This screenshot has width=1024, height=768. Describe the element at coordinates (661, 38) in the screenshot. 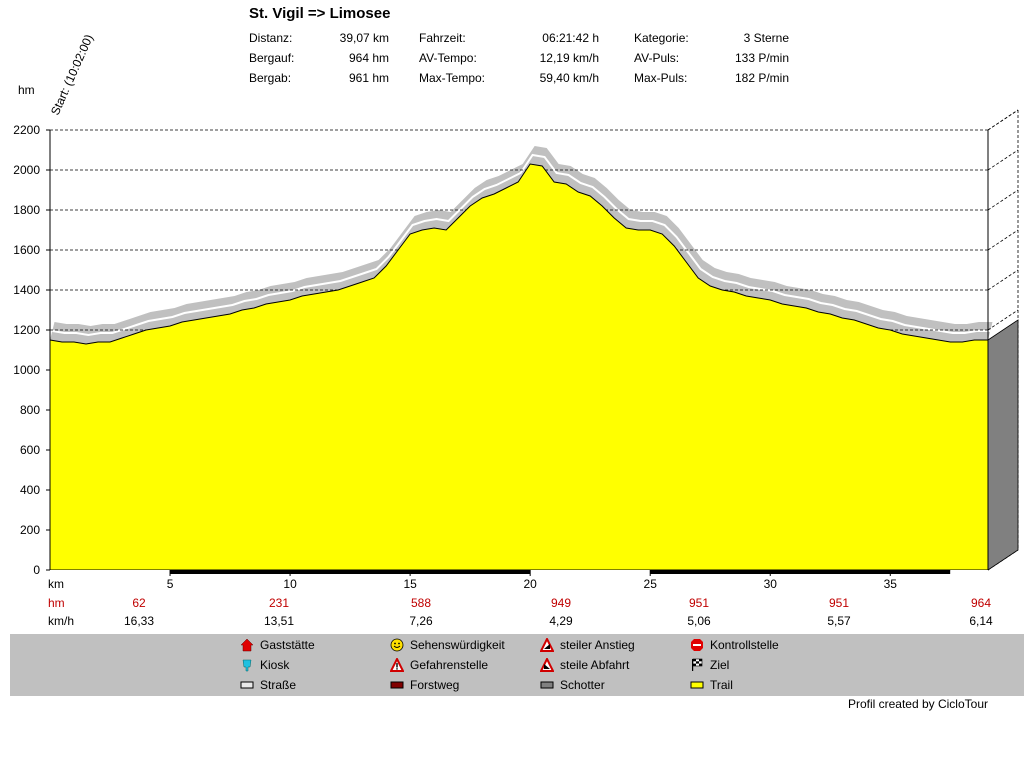

I see `stat-label: Kategorie:` at that location.